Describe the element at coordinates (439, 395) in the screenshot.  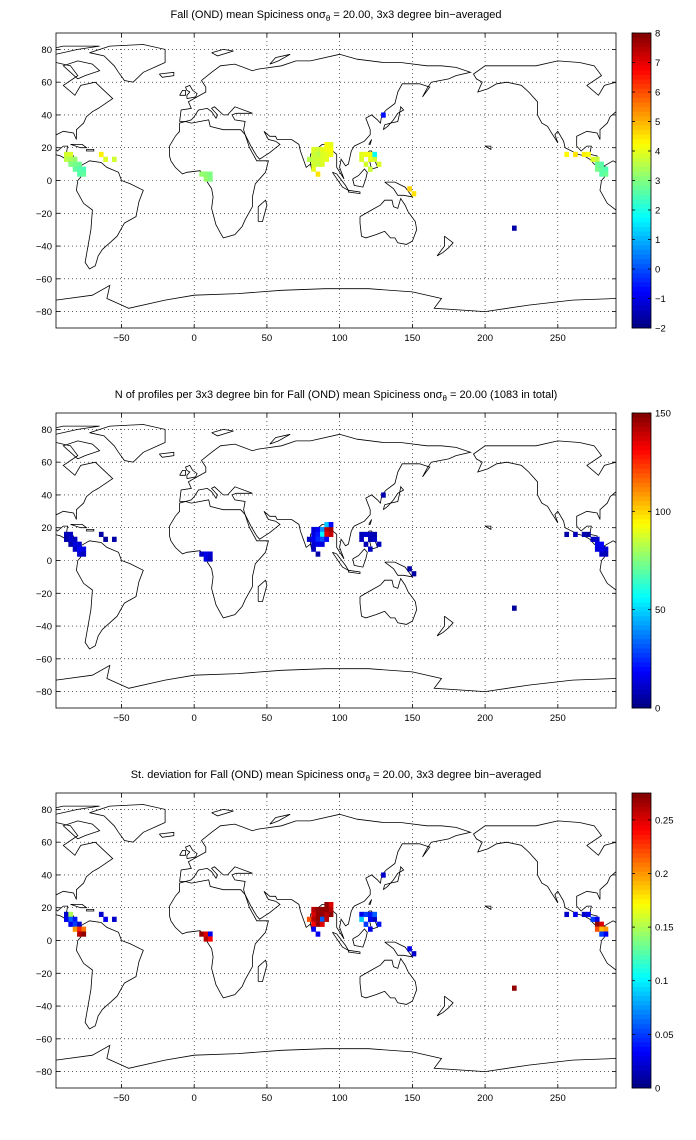
I see `chart-title-sigma: σ` at that location.